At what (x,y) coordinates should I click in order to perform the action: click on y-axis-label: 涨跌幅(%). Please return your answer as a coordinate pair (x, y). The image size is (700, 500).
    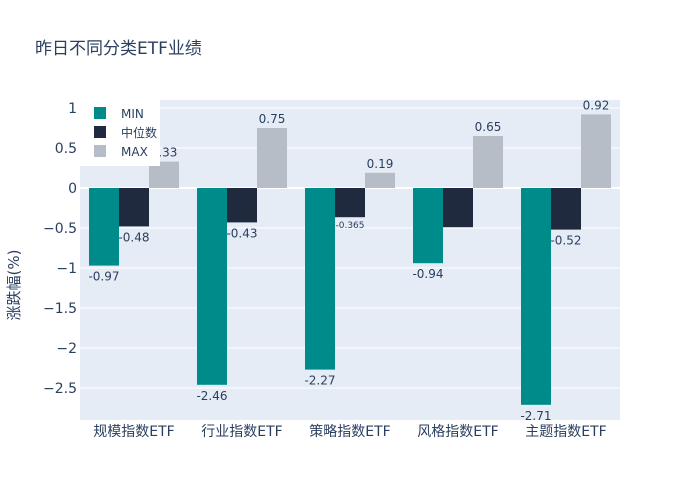
    Looking at the image, I should click on (14, 285).